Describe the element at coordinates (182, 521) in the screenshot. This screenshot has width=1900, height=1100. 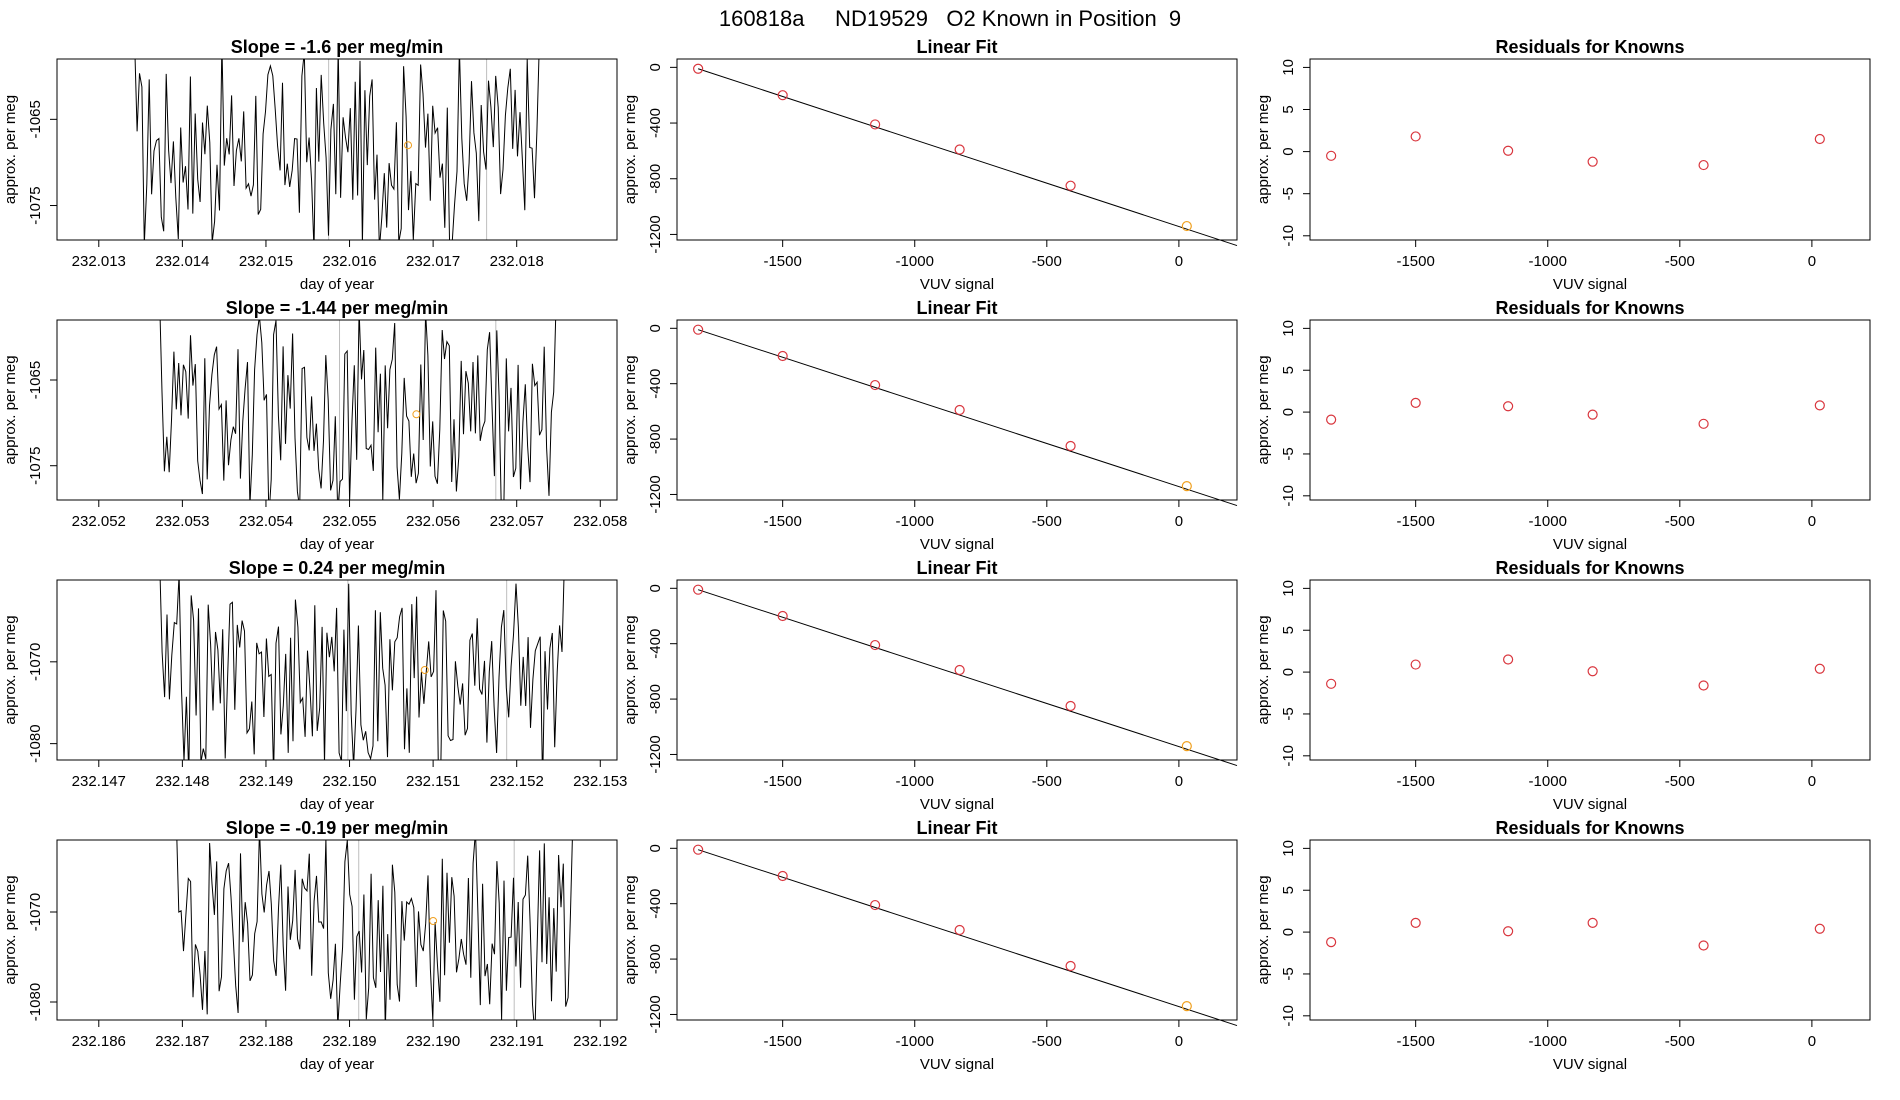
I see `x-tick-label: 232.053` at that location.